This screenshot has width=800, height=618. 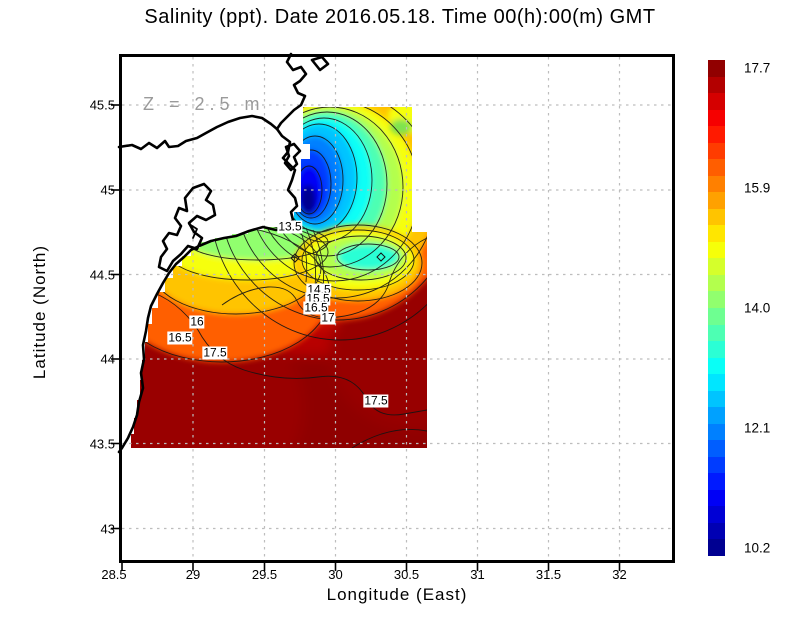 I want to click on y-axis-label: Latitude (North), so click(x=39, y=312).